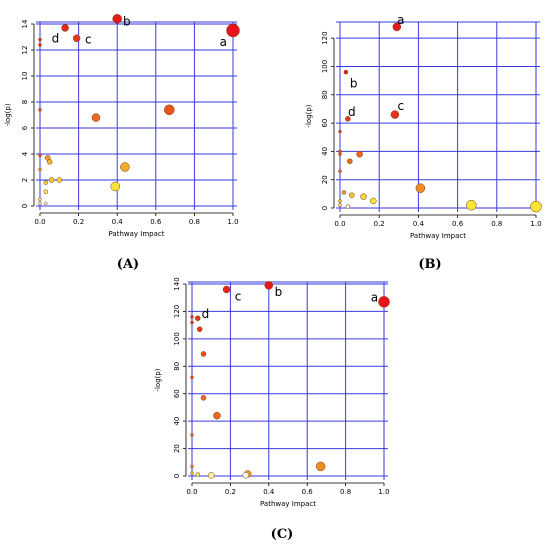 Image resolution: width=548 pixels, height=550 pixels. I want to click on y-tick-label: 10, so click(25, 76).